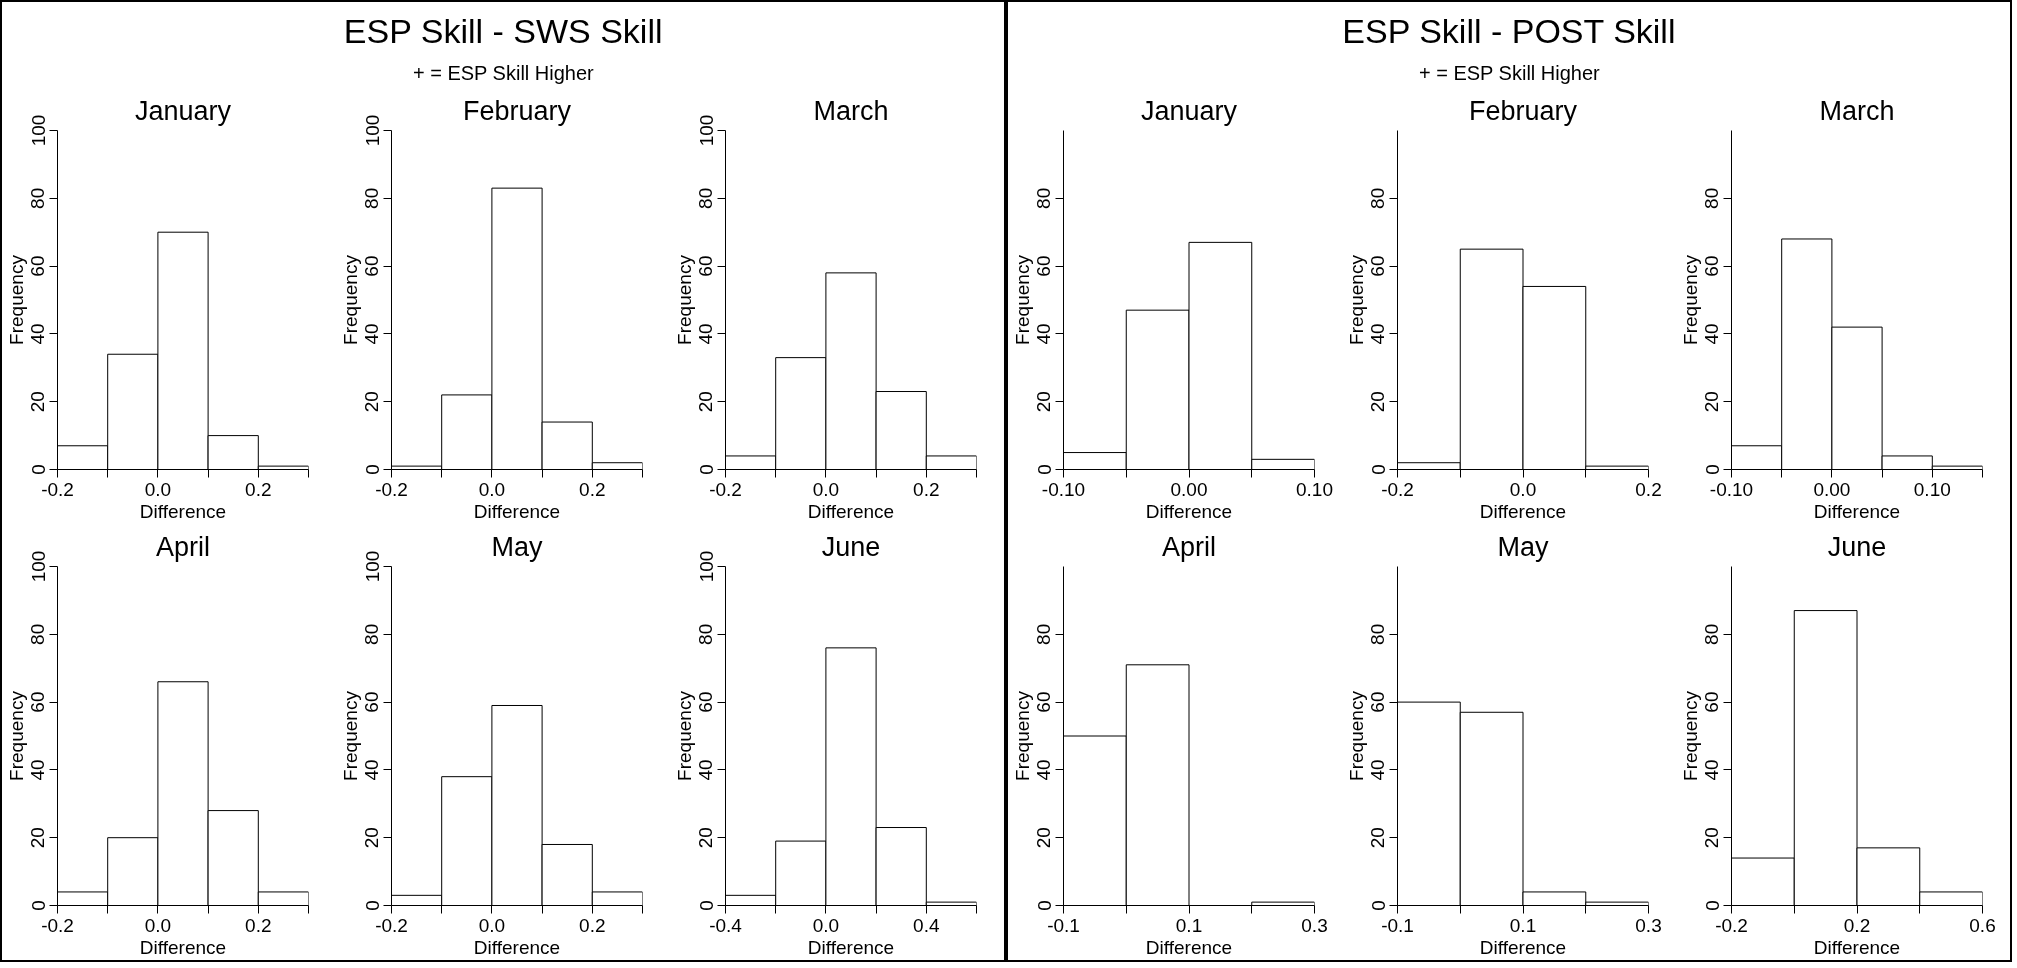 The height and width of the screenshot is (968, 2017). Describe the element at coordinates (1063, 925) in the screenshot. I see `x-tick-label: -0.1` at that location.